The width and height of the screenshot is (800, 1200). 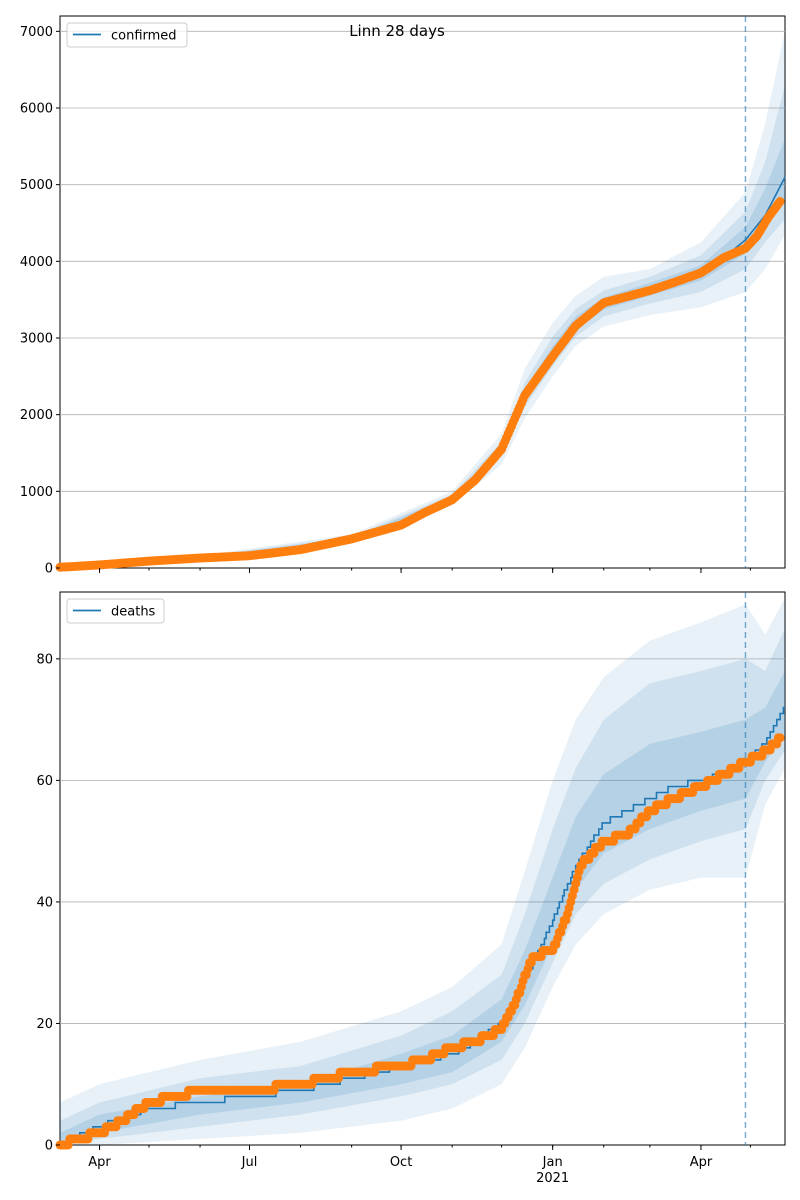 What do you see at coordinates (397, 31) in the screenshot?
I see `chart-title: Linn 28 days` at bounding box center [397, 31].